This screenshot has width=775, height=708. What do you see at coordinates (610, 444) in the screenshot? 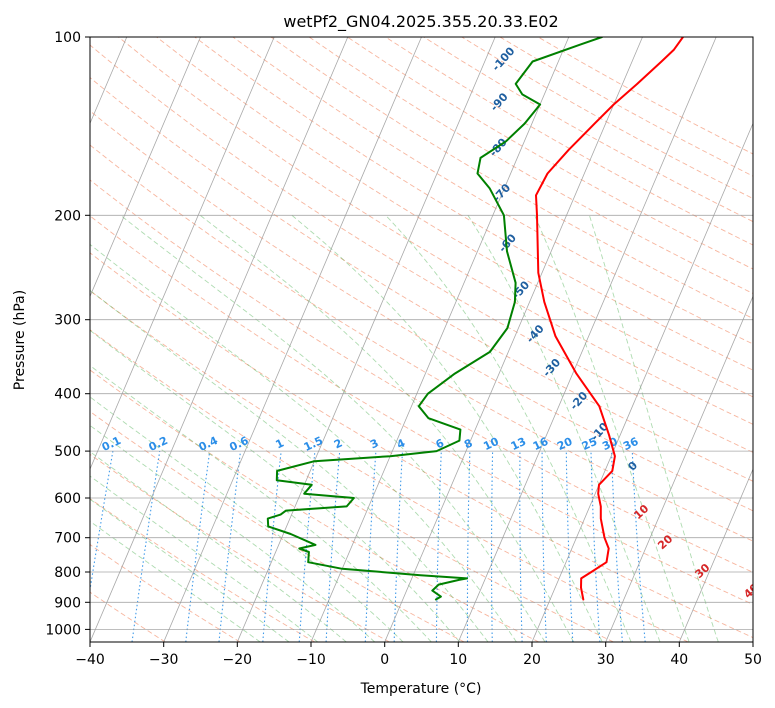
I see `mixing-ratio-label: 30` at bounding box center [610, 444].